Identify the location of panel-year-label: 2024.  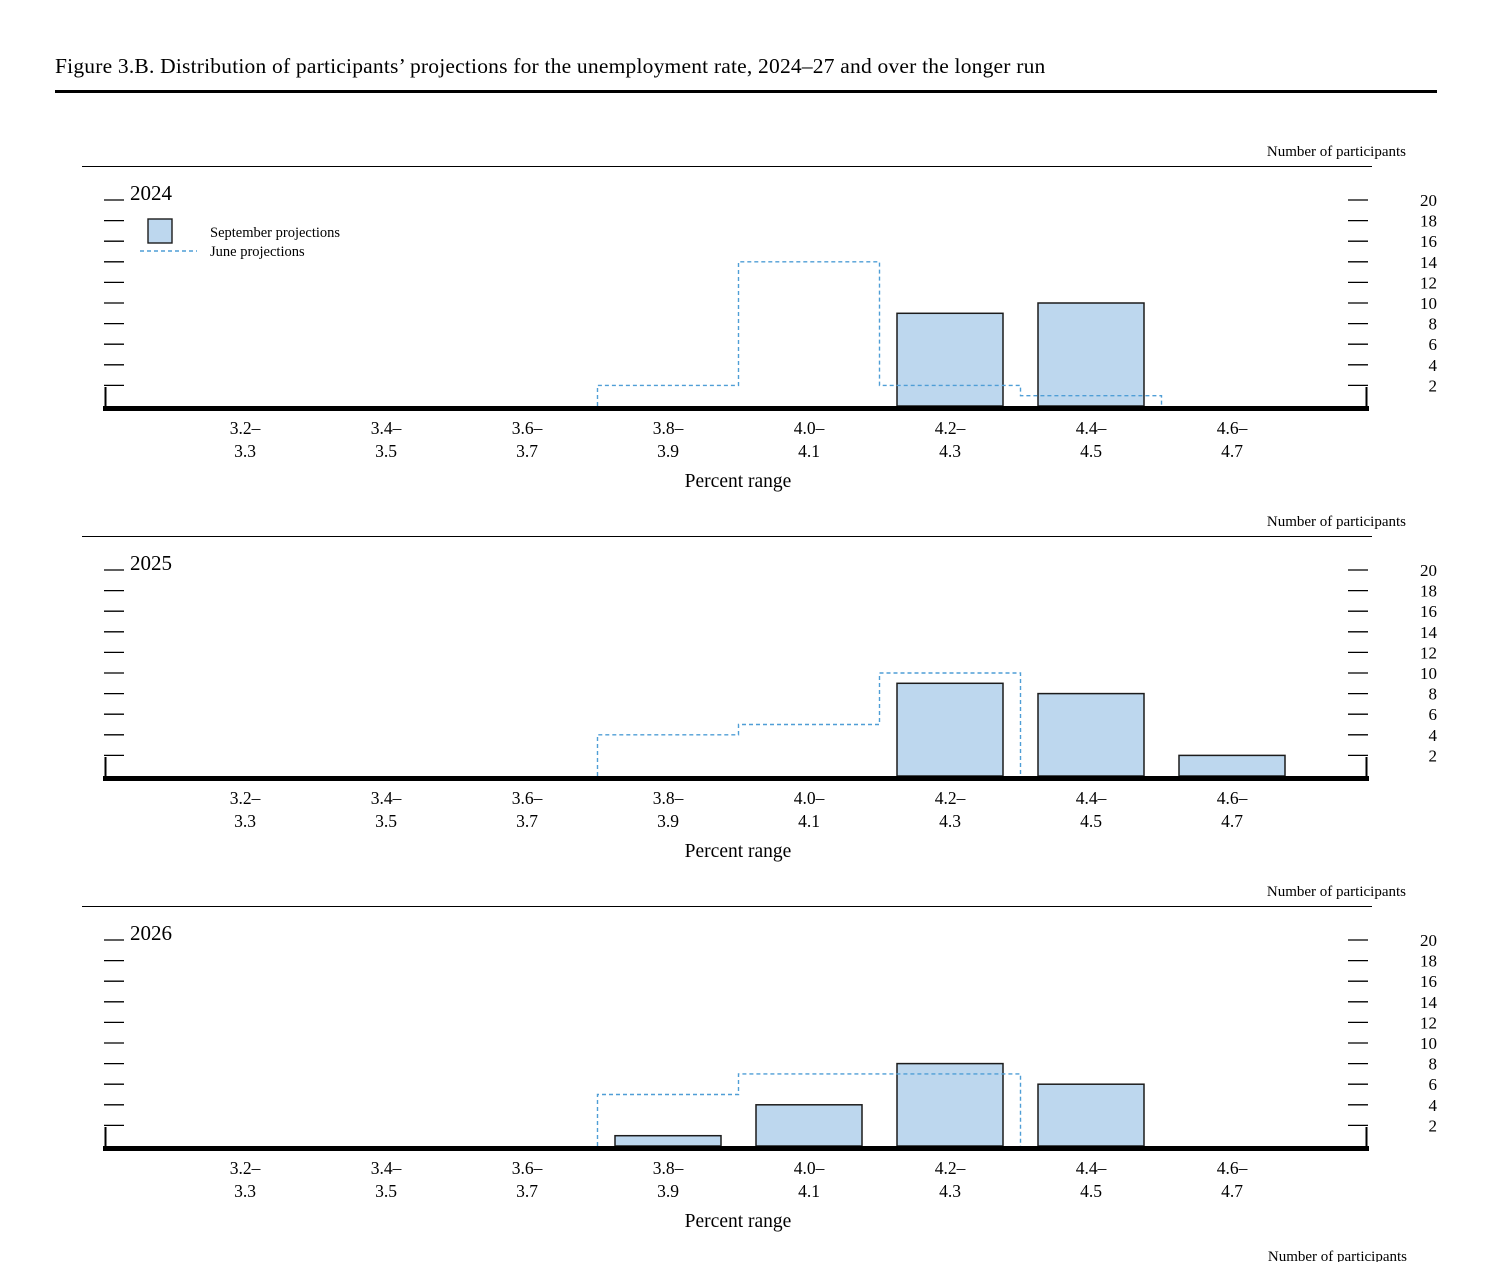
(151, 193).